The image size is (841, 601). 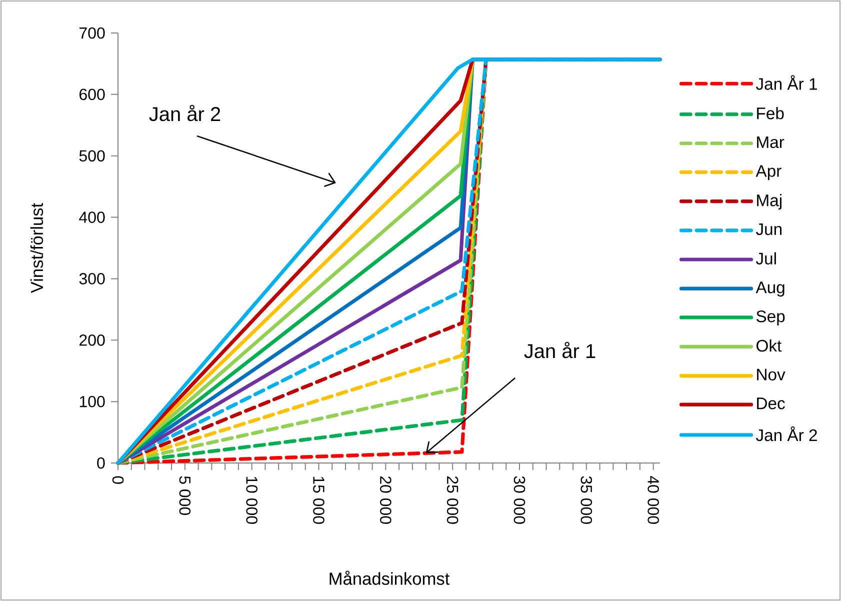 What do you see at coordinates (769, 172) in the screenshot?
I see `legend-label: Apr` at bounding box center [769, 172].